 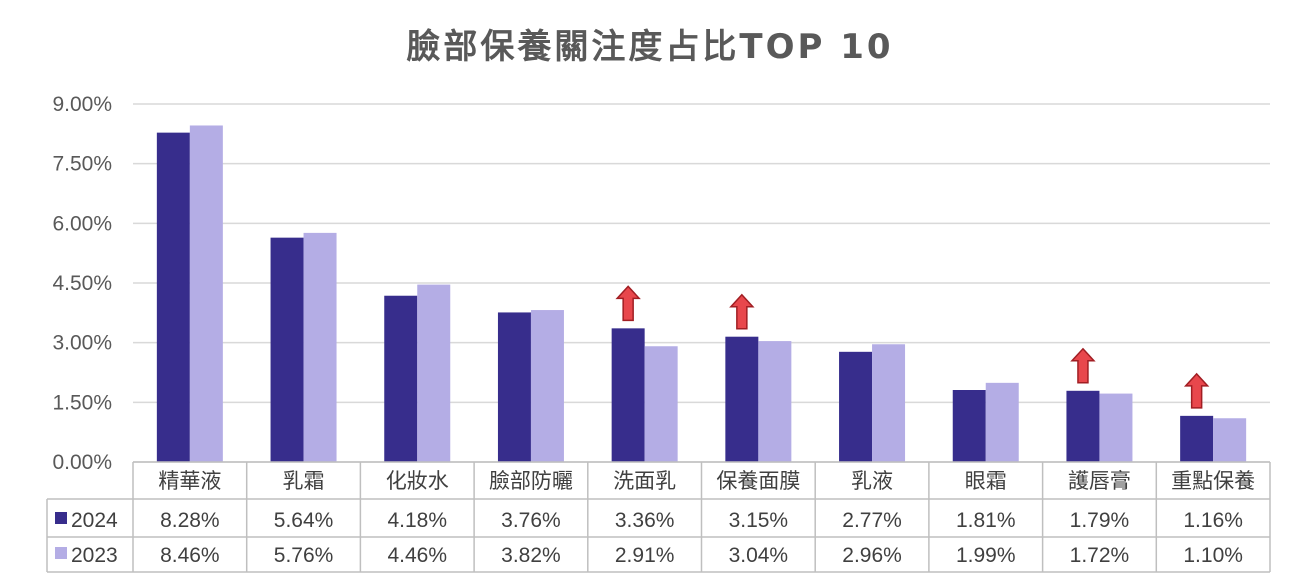 What do you see at coordinates (1230, 440) in the screenshot?
I see `bar-2023-重點保養` at bounding box center [1230, 440].